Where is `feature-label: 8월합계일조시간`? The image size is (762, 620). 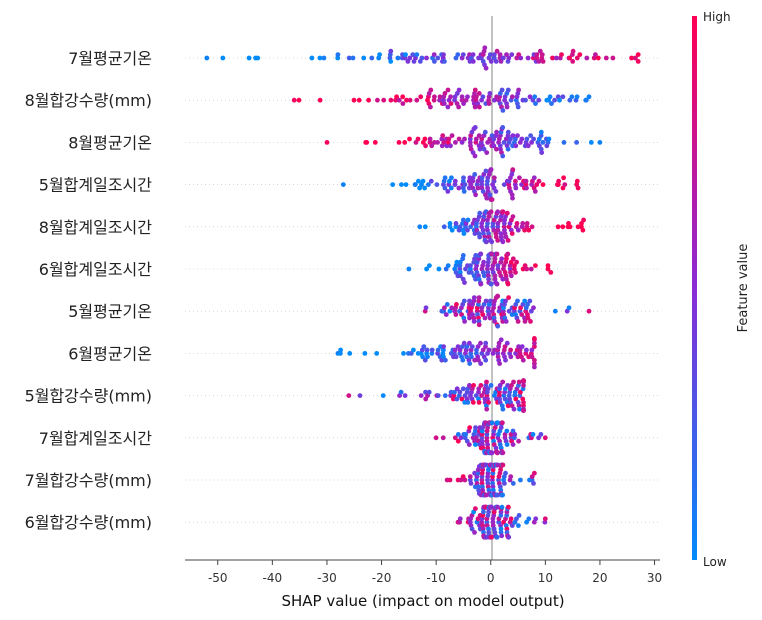
feature-label: 8월합계일조시간 is located at coordinates (95, 227).